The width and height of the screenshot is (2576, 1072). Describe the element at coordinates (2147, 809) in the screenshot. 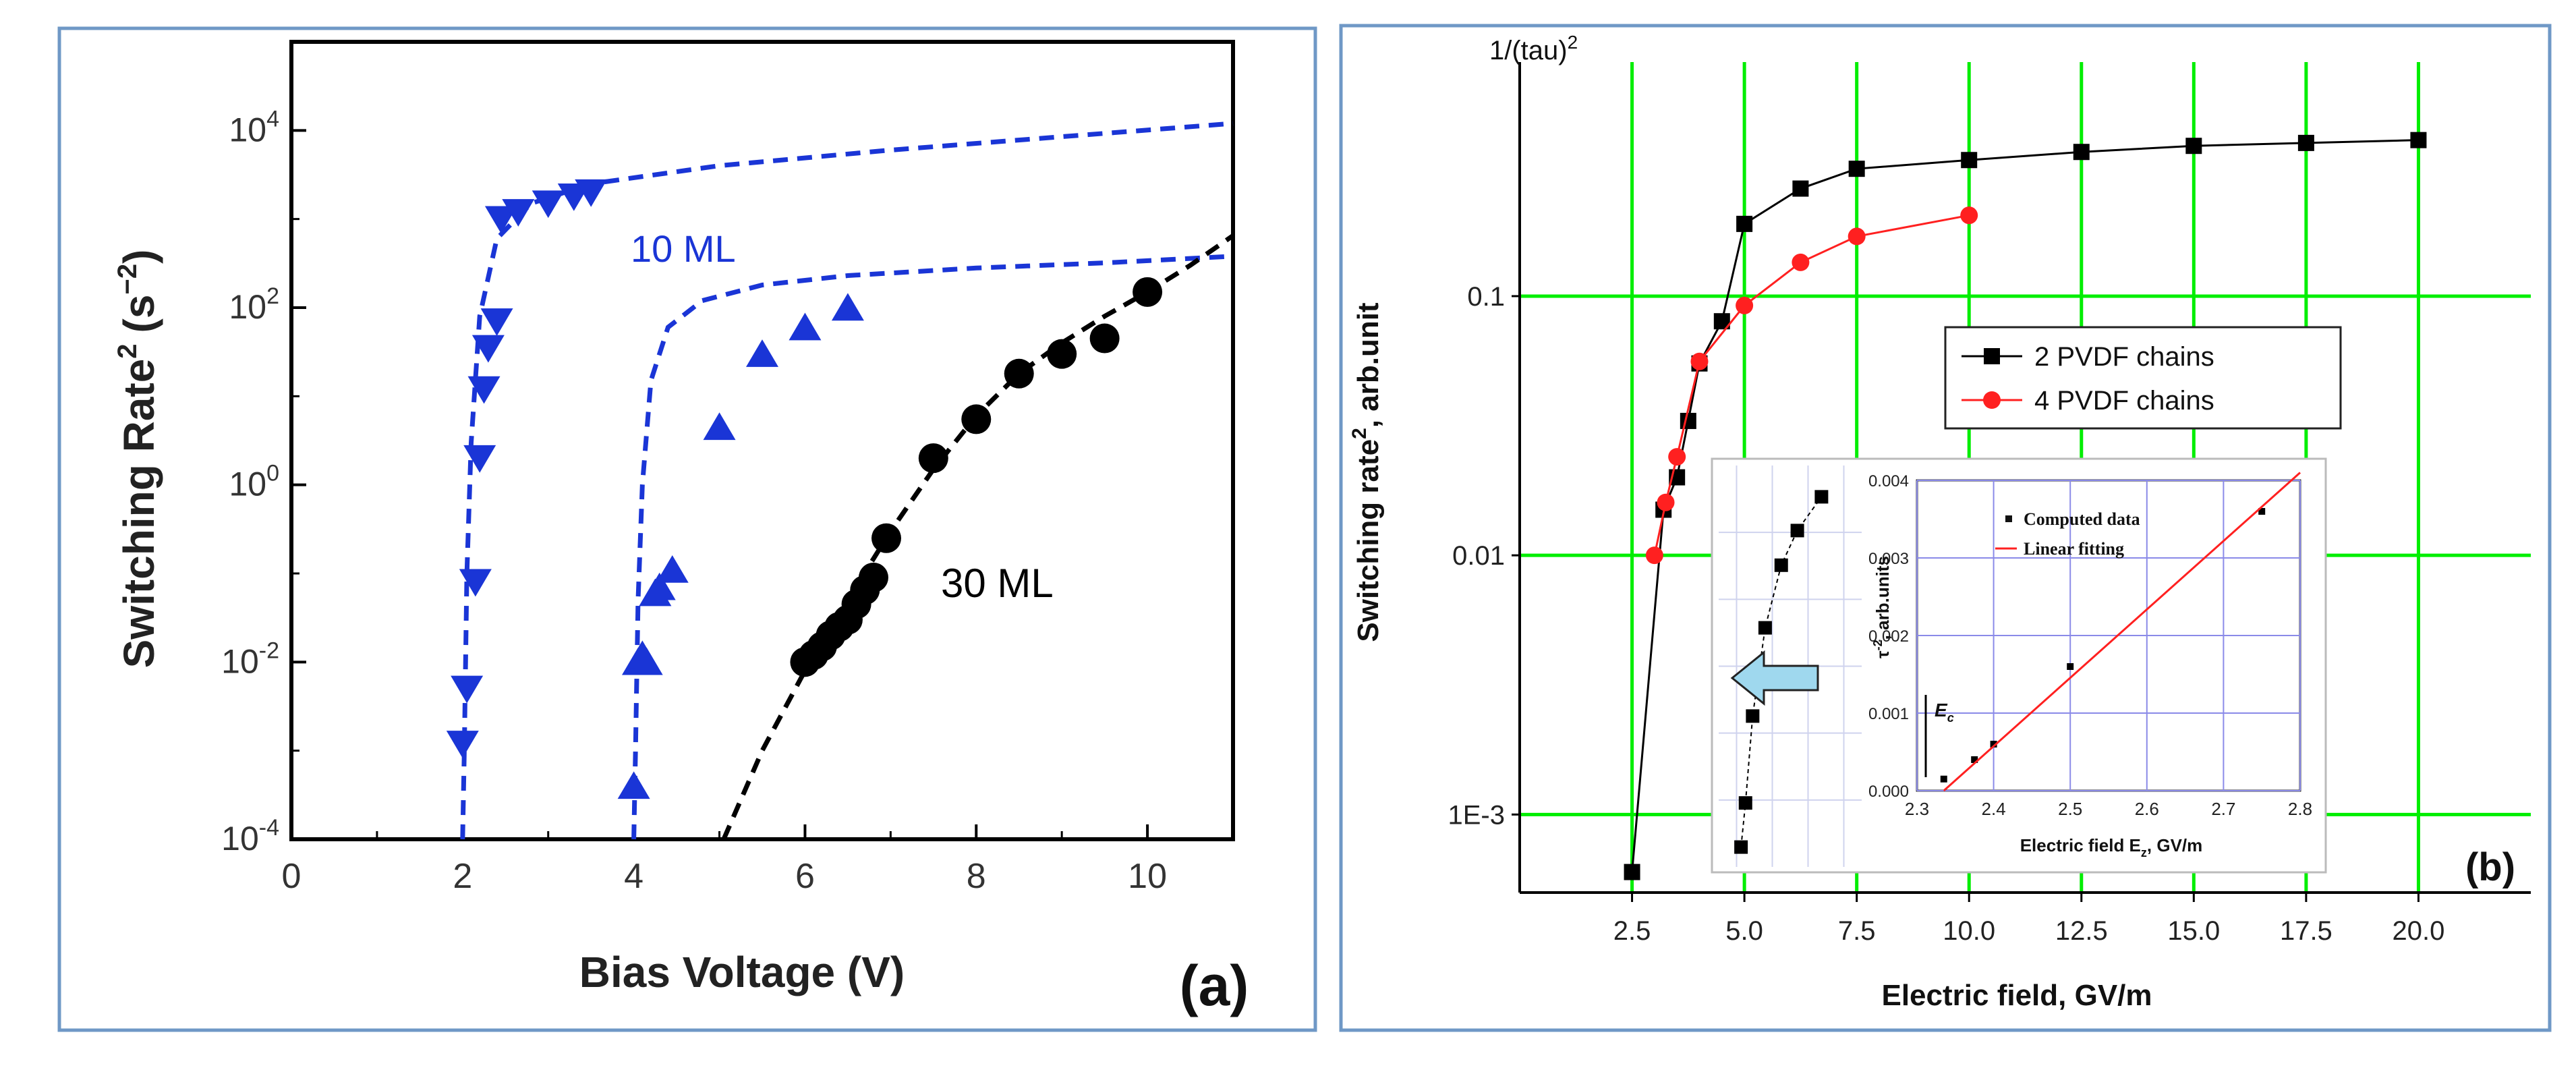

I see `inset-x-tick-label: 2.6` at that location.